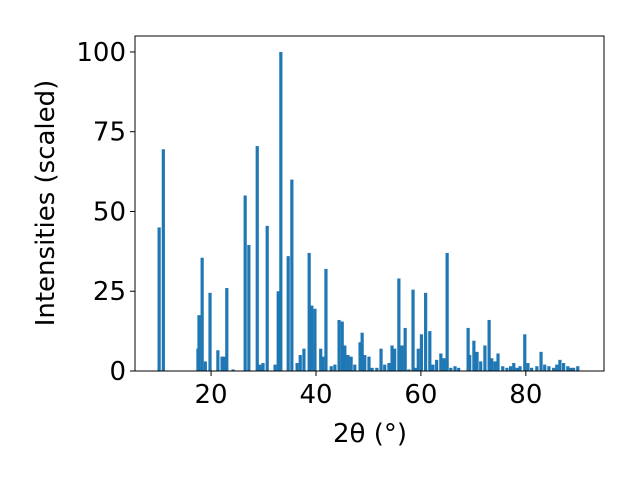 The width and height of the screenshot is (640, 480). What do you see at coordinates (109, 292) in the screenshot?
I see `y-tick-label: 25` at bounding box center [109, 292].